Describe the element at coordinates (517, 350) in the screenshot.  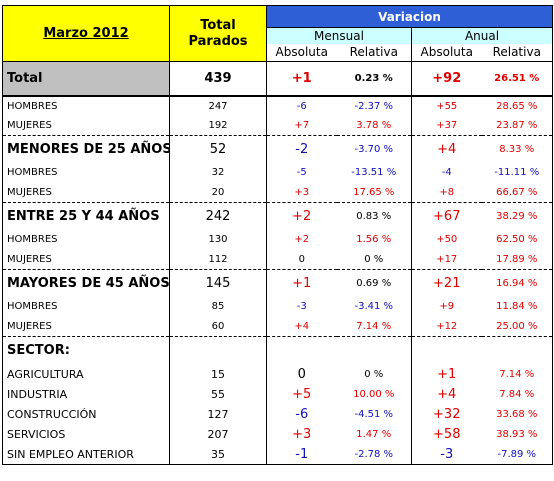
I see `row-anual-relativa` at that location.